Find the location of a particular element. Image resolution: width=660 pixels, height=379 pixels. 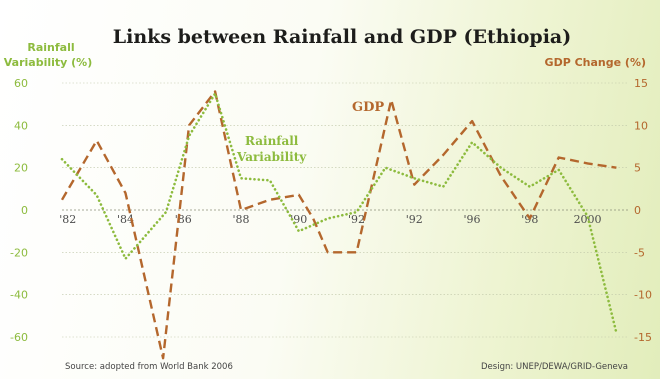

y-axis-right-label: GDP Change (%) is located at coordinates (595, 62).